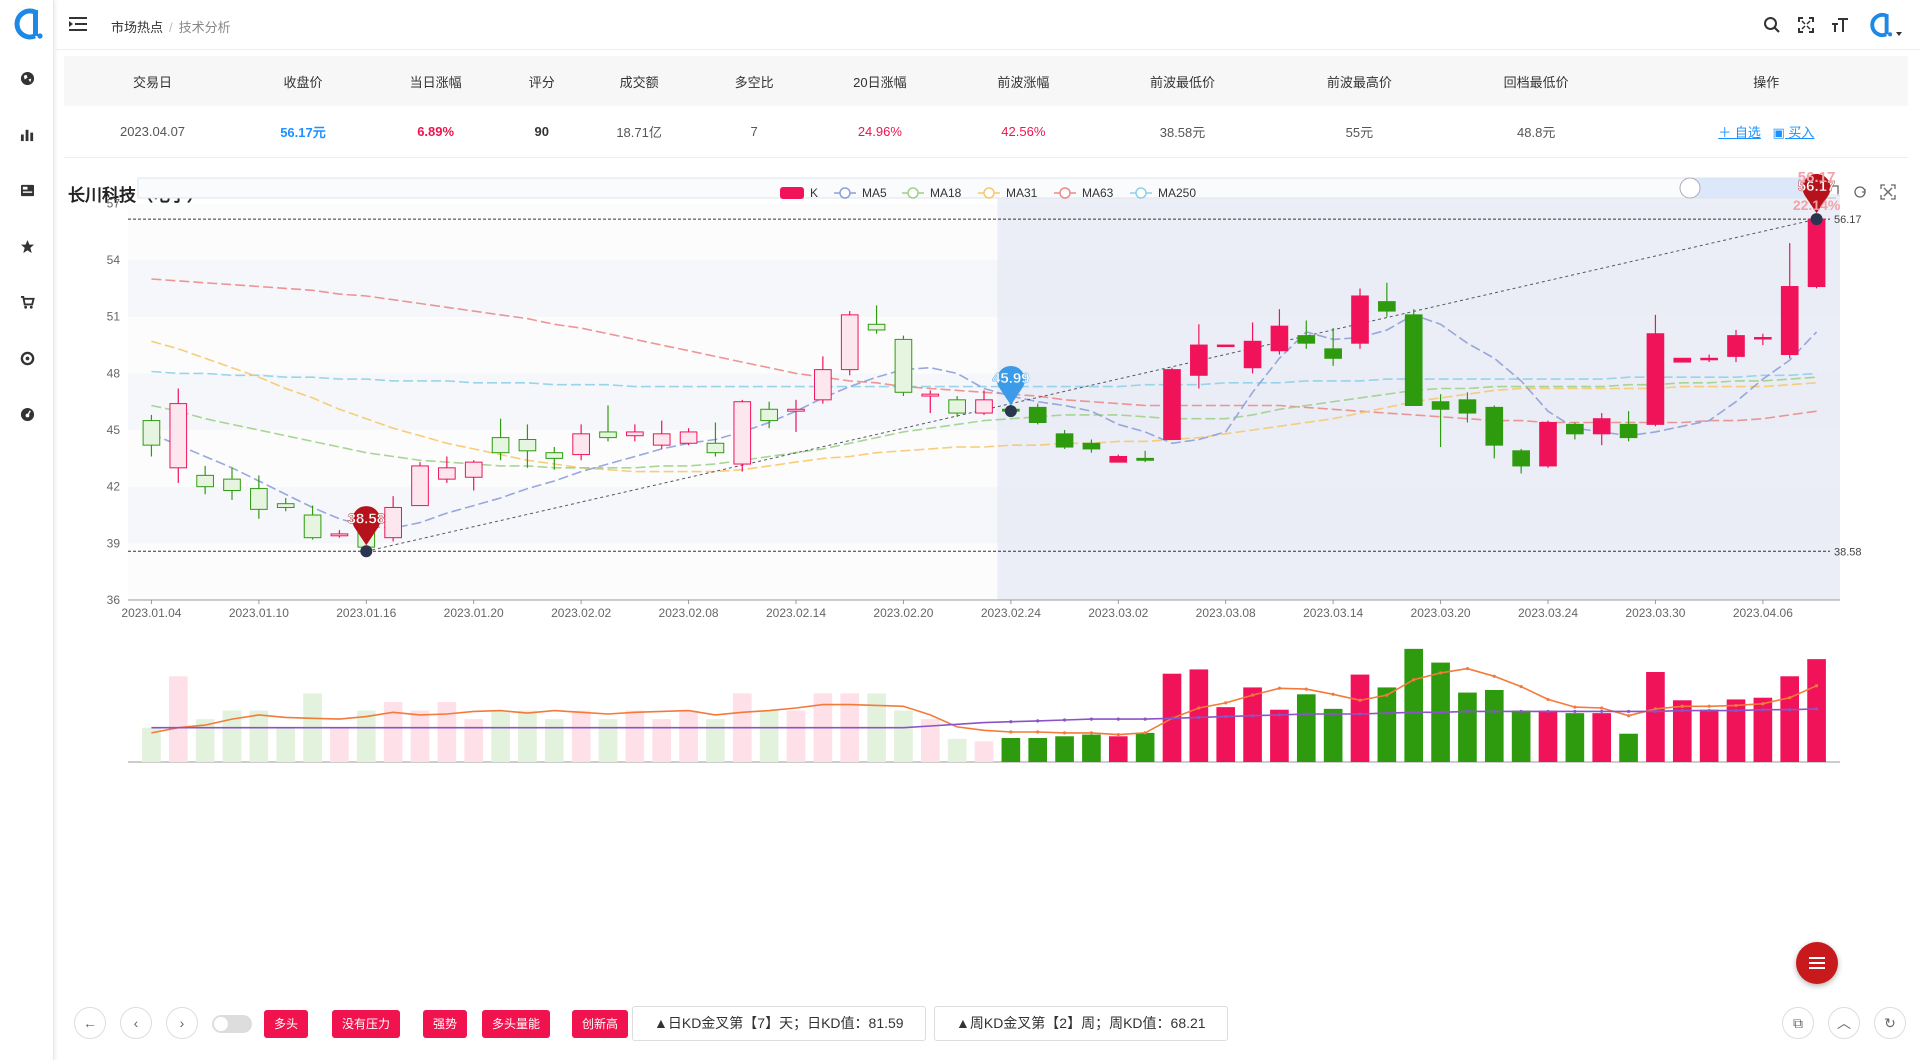 The image size is (1920, 1060). Describe the element at coordinates (984, 406) in the screenshot. I see `ma31-line` at that location.